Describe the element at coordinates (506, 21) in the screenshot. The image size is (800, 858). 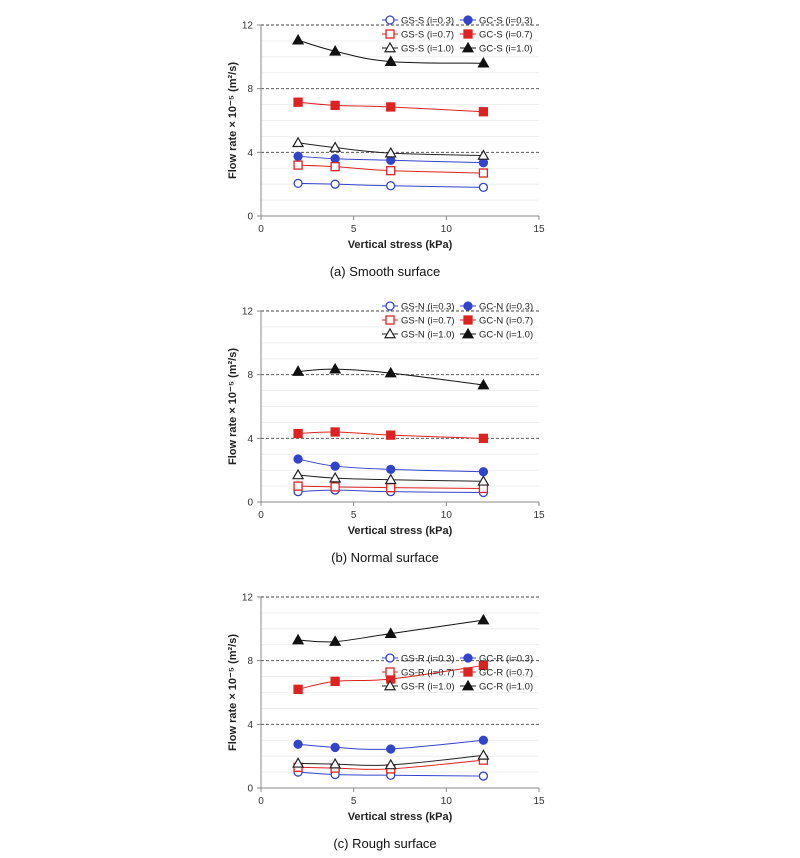
I see `legend-label: GC-S (i=0.3)` at that location.